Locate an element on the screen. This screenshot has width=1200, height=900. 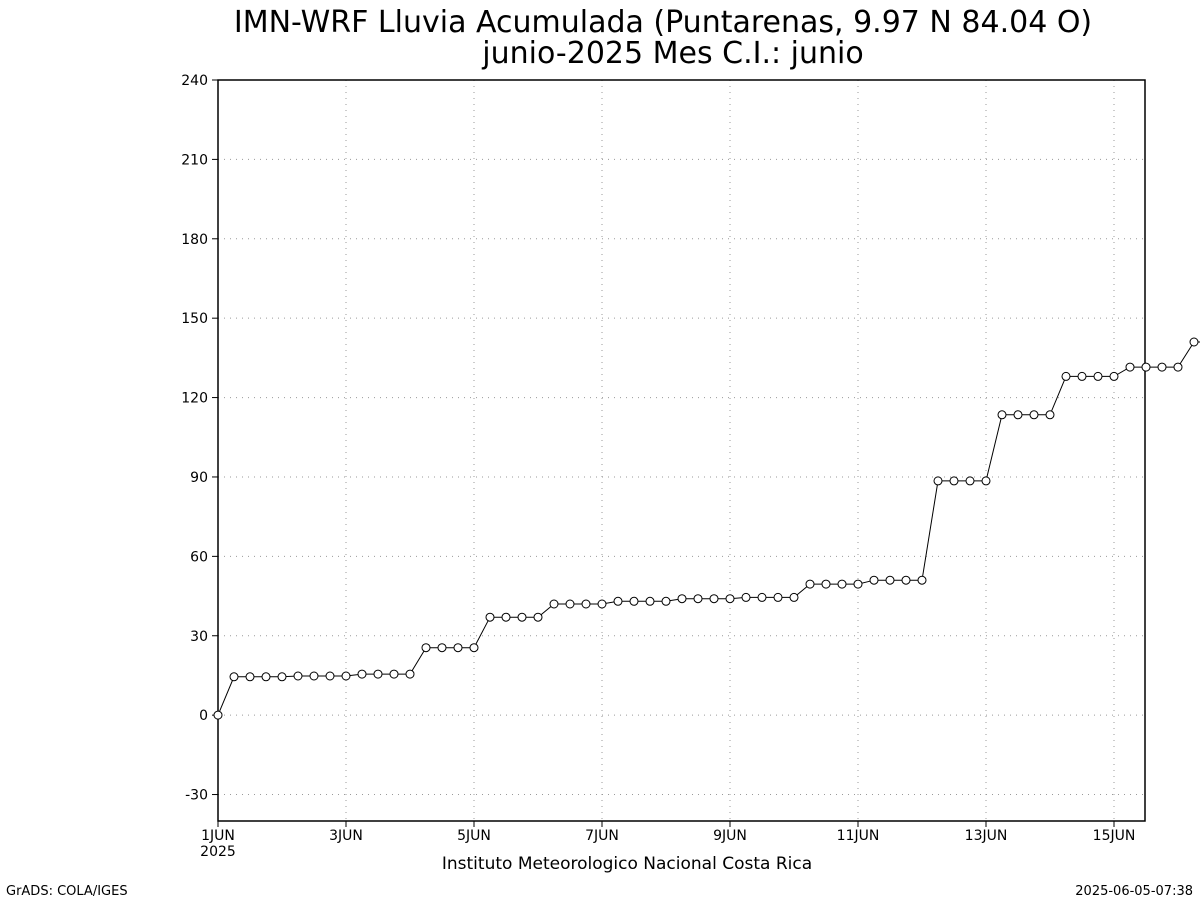
y-tick-label: -30 is located at coordinates (196, 796).